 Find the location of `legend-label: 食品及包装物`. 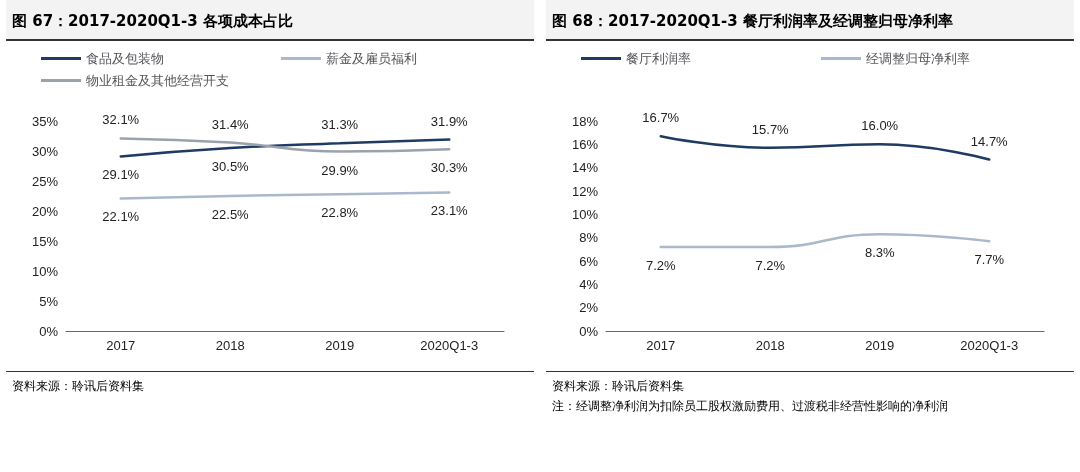

legend-label: 食品及包装物 is located at coordinates (125, 58).